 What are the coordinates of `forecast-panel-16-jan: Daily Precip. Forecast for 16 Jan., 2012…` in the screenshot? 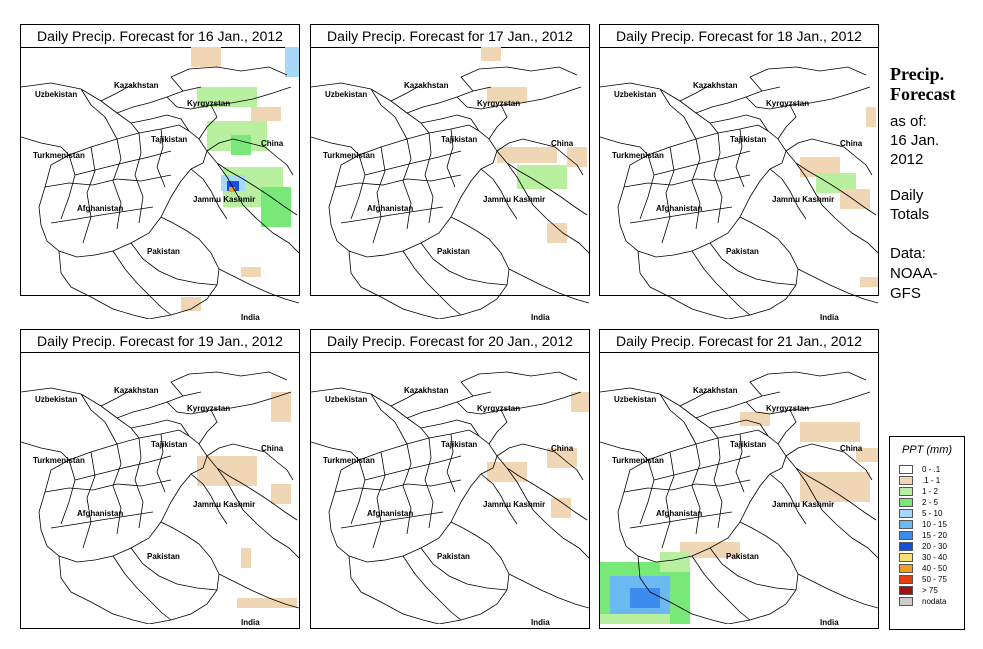 It's located at (160, 173).